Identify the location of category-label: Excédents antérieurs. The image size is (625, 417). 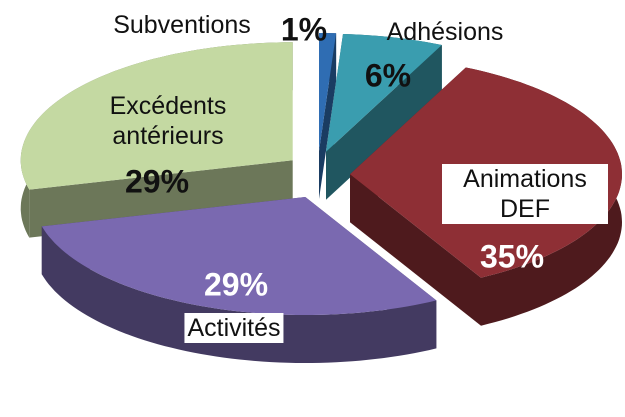
(168, 121).